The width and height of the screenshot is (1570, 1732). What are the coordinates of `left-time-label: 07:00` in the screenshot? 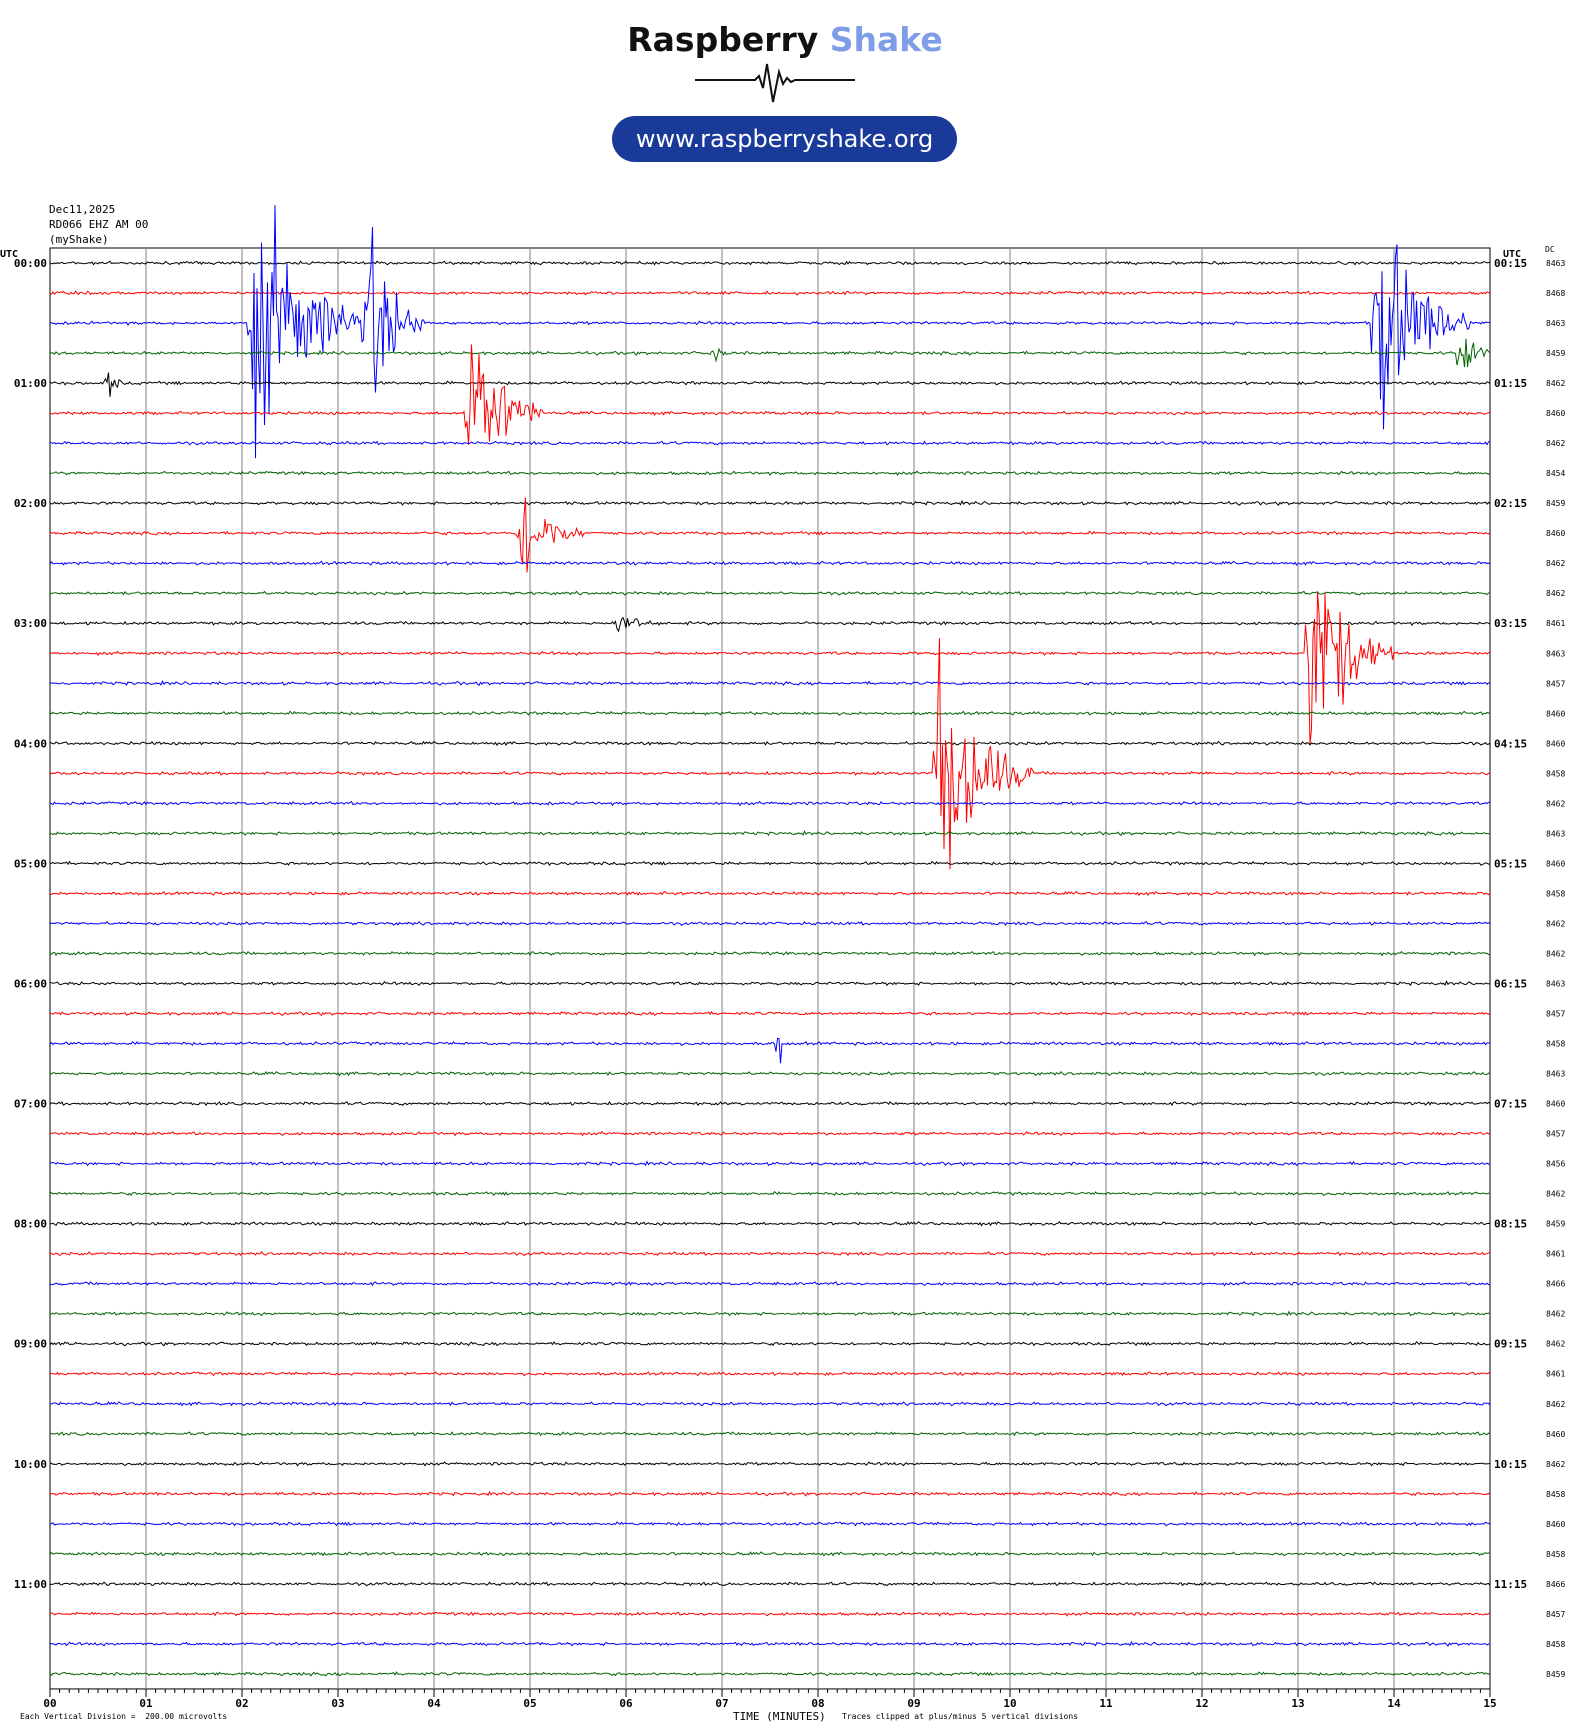 It's located at (30, 1104).